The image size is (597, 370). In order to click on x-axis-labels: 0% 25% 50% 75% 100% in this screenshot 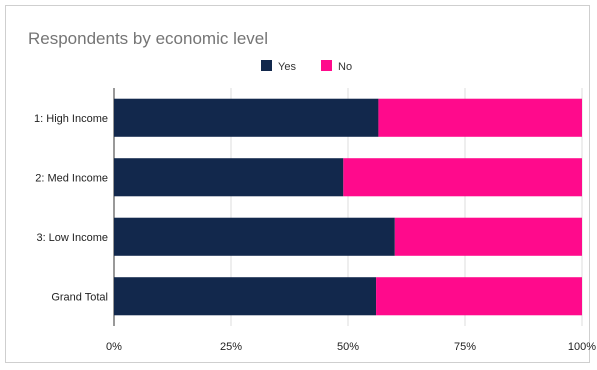, I will do `click(351, 347)`.